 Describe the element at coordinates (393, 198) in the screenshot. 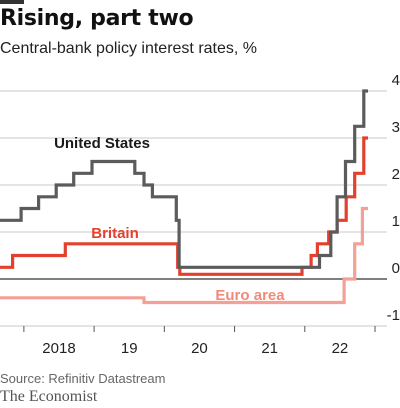

I see `y-axis-labels: -1 0 1 2 3 4` at that location.